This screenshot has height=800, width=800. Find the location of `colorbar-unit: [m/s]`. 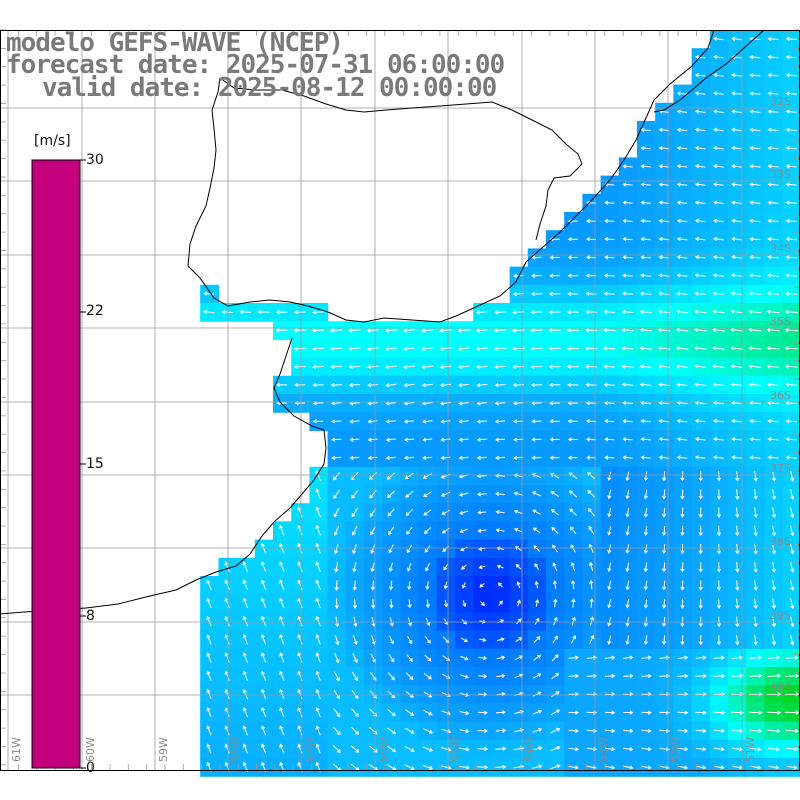

colorbar-unit: [m/s] is located at coordinates (52, 141).